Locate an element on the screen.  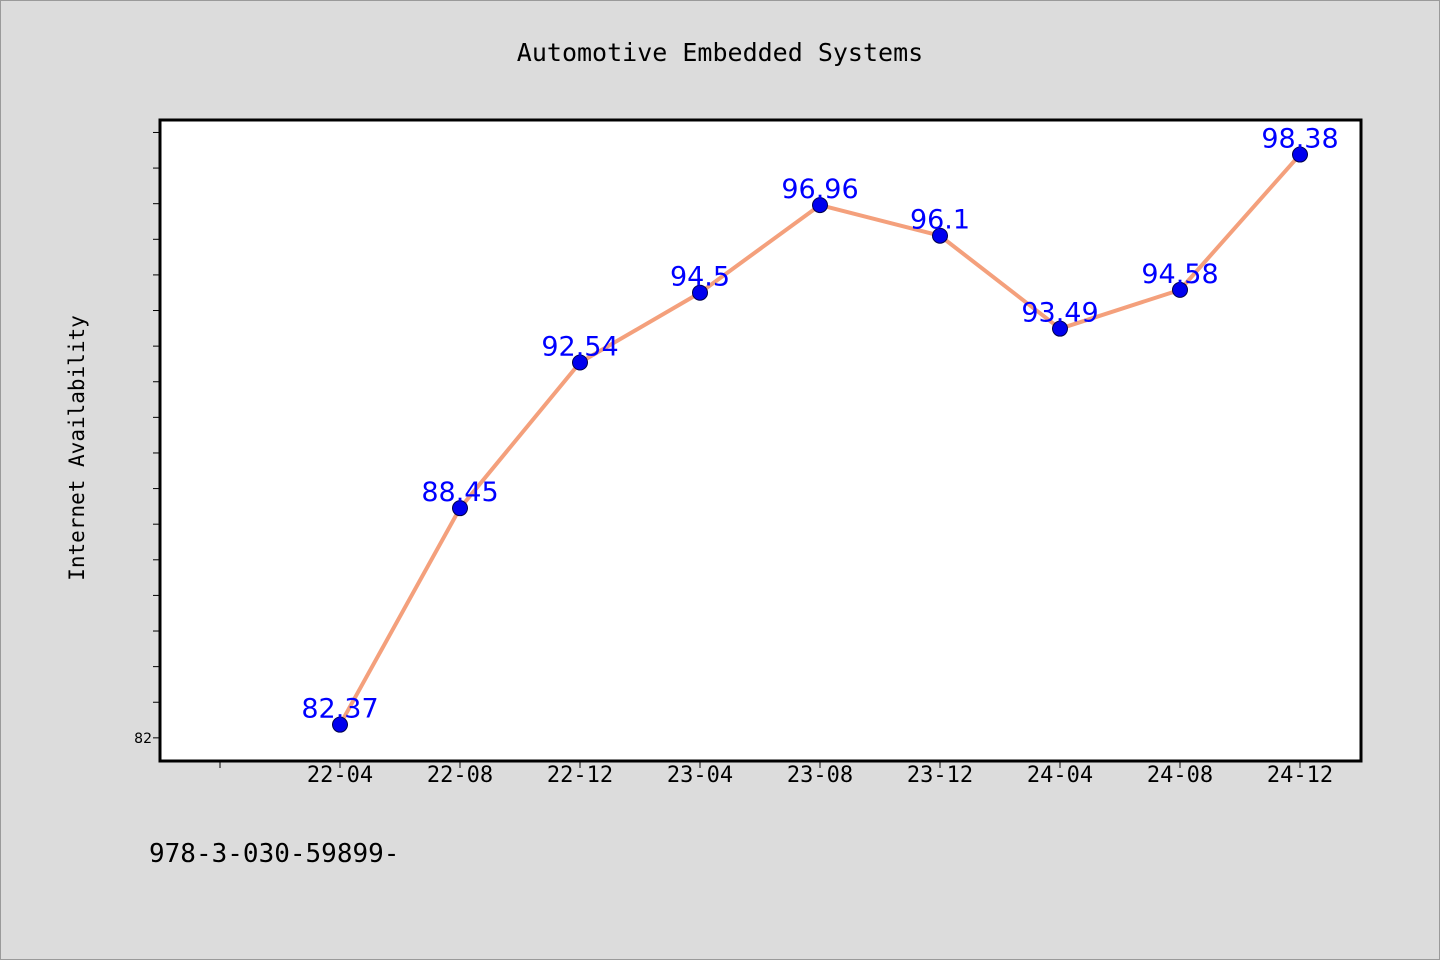
data-label: 94.58 is located at coordinates (1179, 274).